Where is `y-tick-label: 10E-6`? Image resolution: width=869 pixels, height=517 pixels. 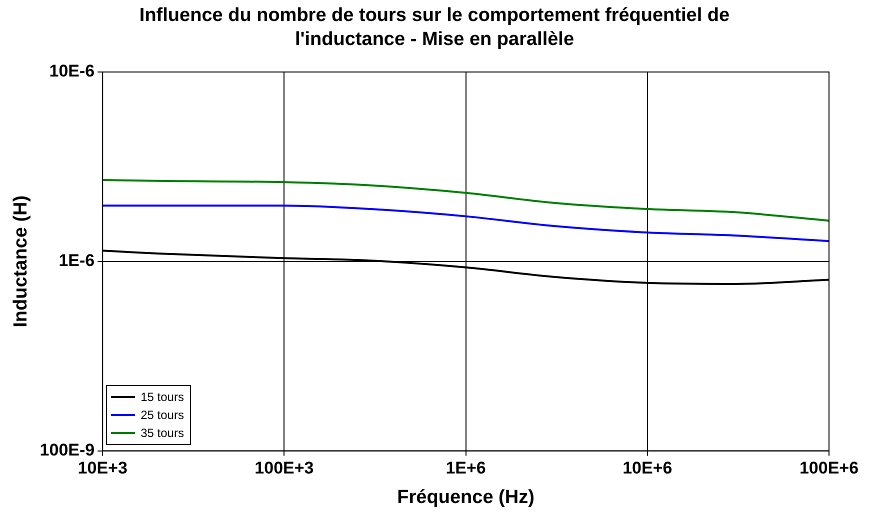
y-tick-label: 10E-6 is located at coordinates (72, 71).